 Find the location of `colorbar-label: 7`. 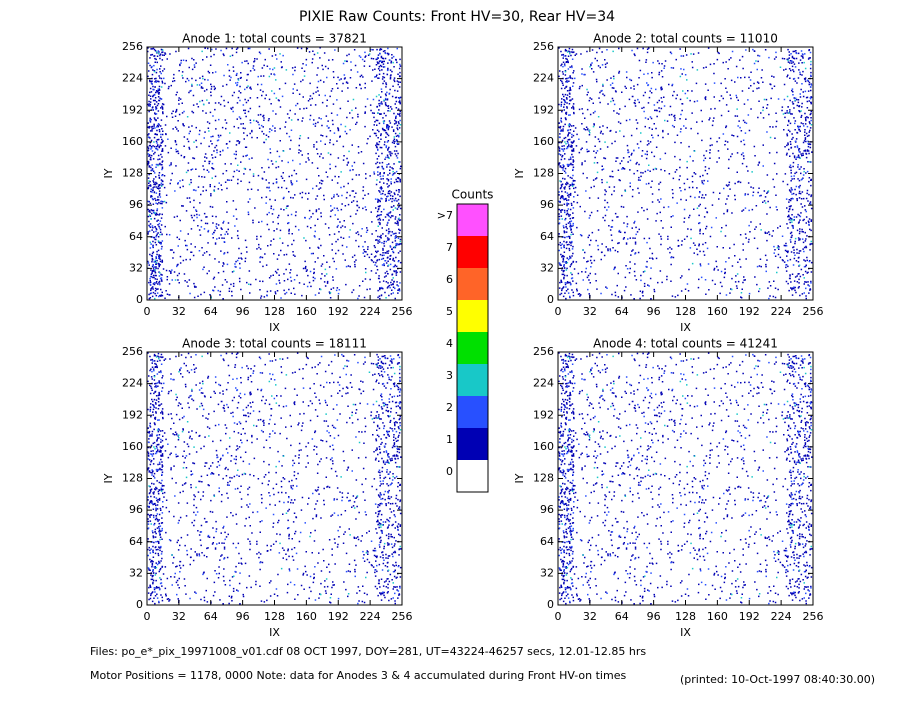

colorbar-label: 7 is located at coordinates (449, 247).